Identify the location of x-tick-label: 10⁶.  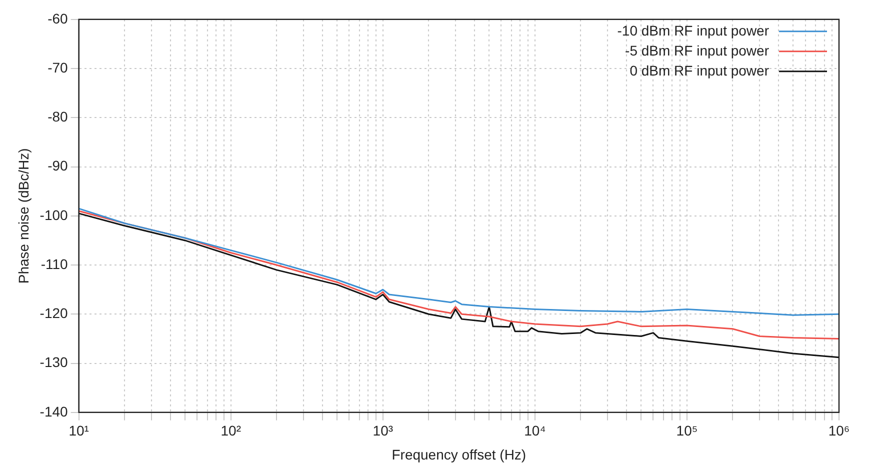
(839, 430).